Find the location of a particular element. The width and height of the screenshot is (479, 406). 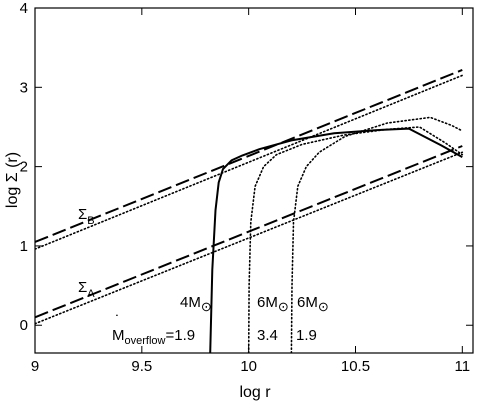

x-tick-label: 11 is located at coordinates (463, 366).